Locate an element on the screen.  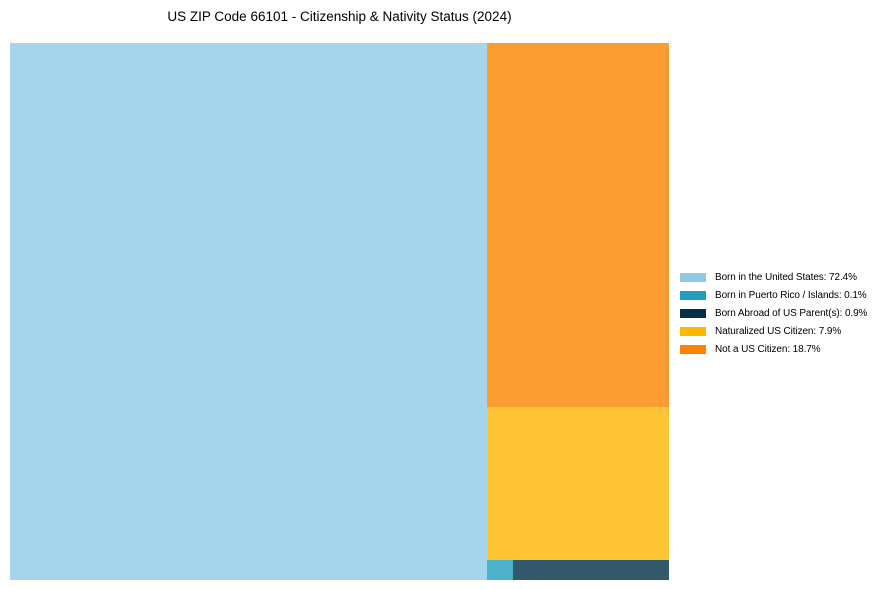
legend-item-not-us-citizen: Not a US Citizen: 18.7% is located at coordinates (773, 349).